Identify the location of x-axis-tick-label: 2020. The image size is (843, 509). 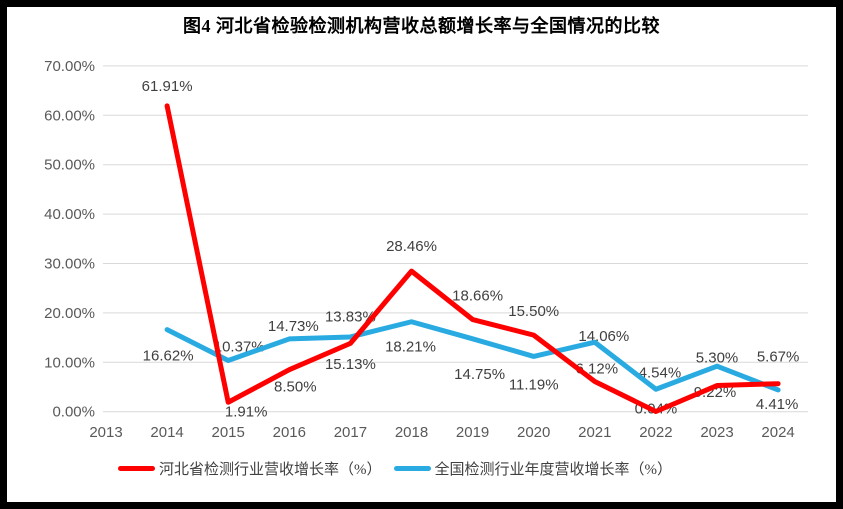
(533, 432).